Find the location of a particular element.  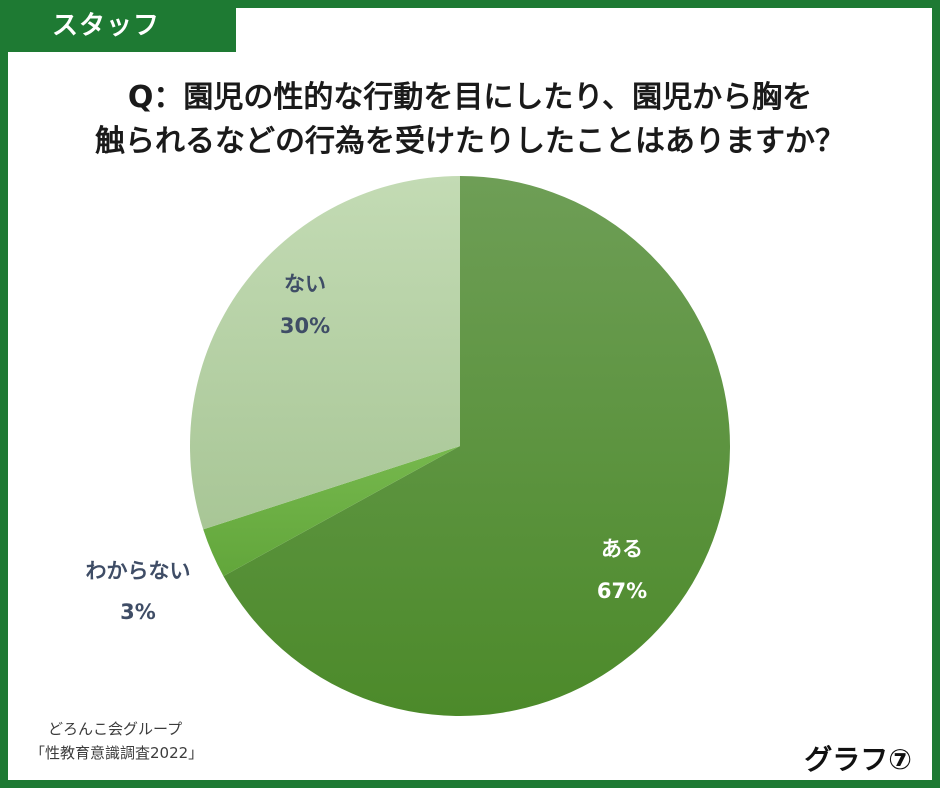

staff-tag: スタッフ is located at coordinates (118, 26).